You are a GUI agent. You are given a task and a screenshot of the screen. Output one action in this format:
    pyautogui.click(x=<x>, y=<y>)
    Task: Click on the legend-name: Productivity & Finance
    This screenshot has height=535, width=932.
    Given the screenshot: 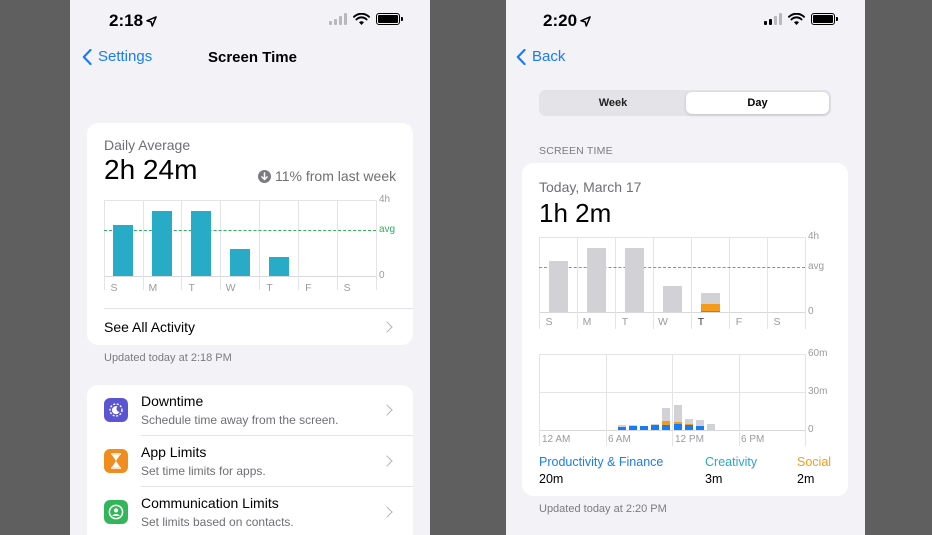 What is the action you would take?
    pyautogui.click(x=601, y=462)
    